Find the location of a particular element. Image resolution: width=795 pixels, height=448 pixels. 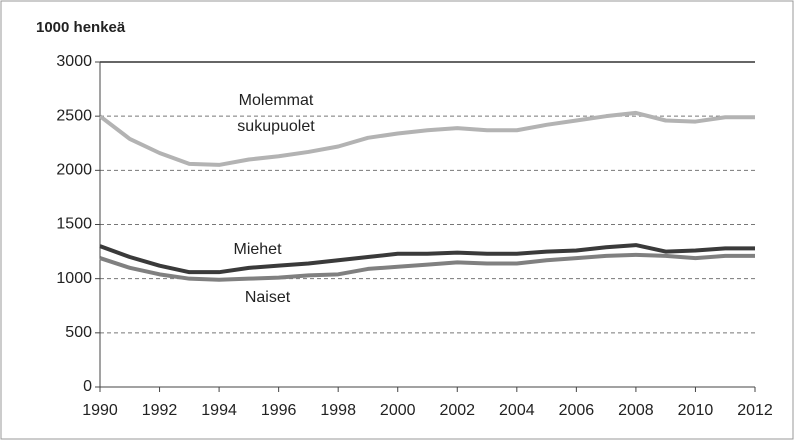

series-label: Miehet is located at coordinates (257, 249).